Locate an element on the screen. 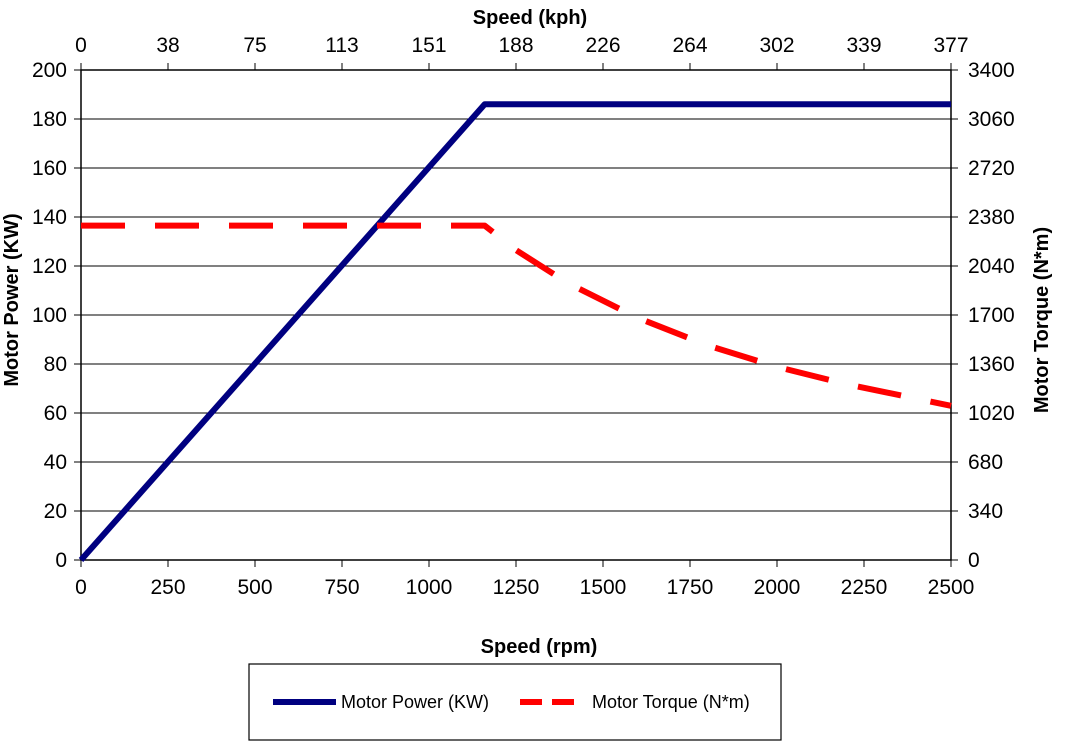 This screenshot has height=752, width=1070. x-axis-top-title: Speed (kph) is located at coordinates (530, 18).